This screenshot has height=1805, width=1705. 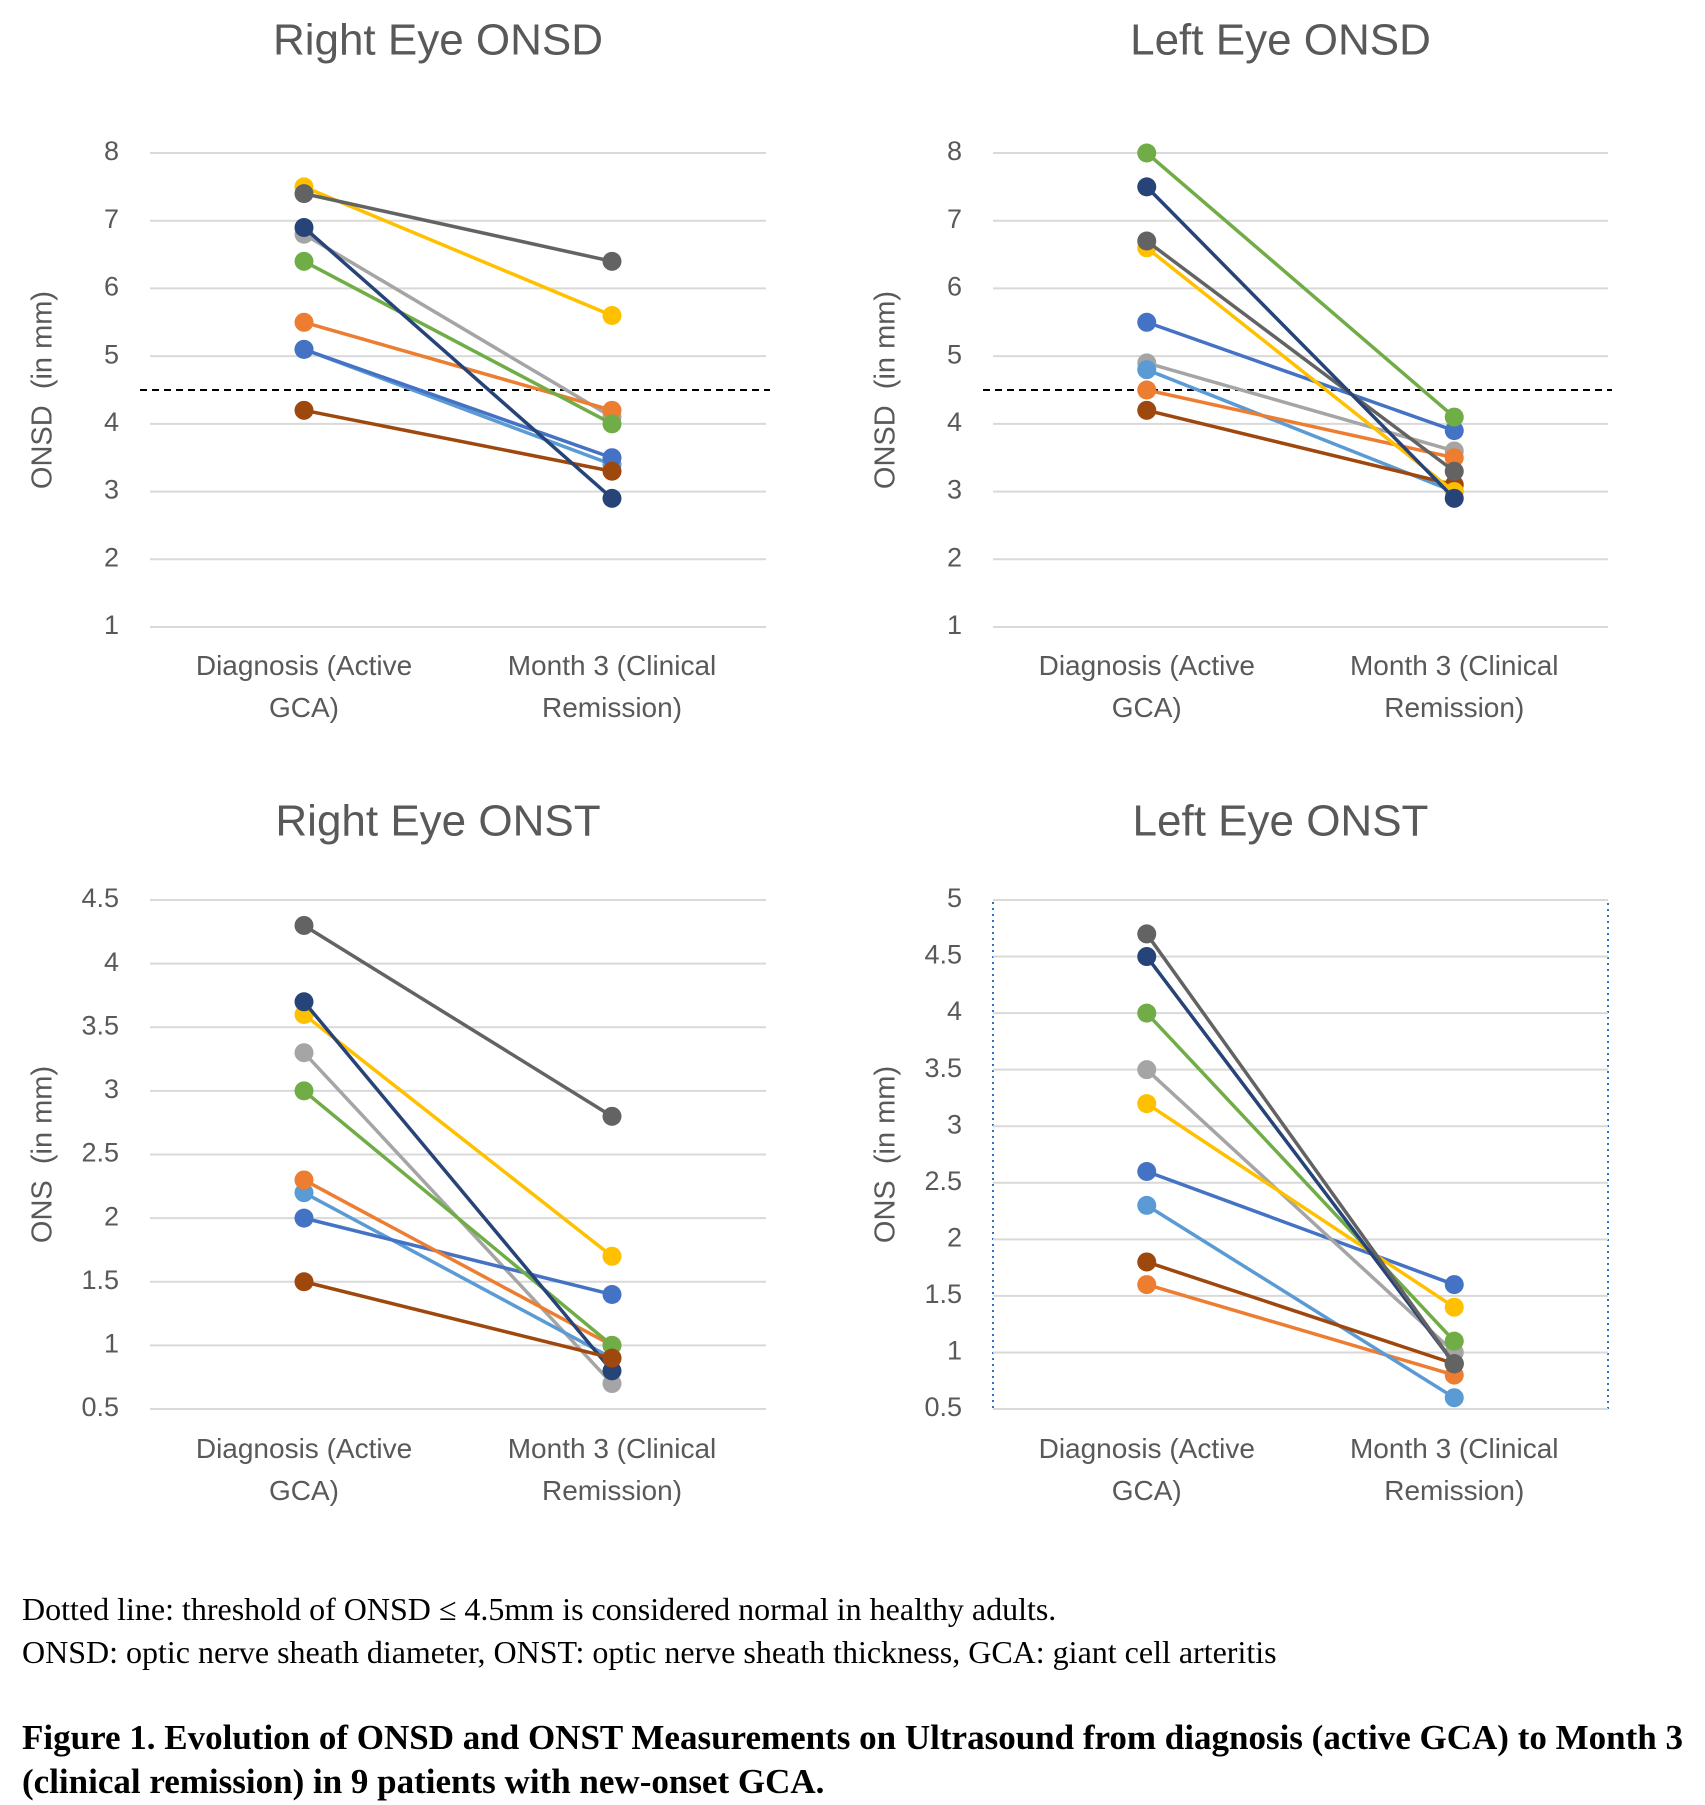 I want to click on y-tick-label: 2.5, so click(x=943, y=1181).